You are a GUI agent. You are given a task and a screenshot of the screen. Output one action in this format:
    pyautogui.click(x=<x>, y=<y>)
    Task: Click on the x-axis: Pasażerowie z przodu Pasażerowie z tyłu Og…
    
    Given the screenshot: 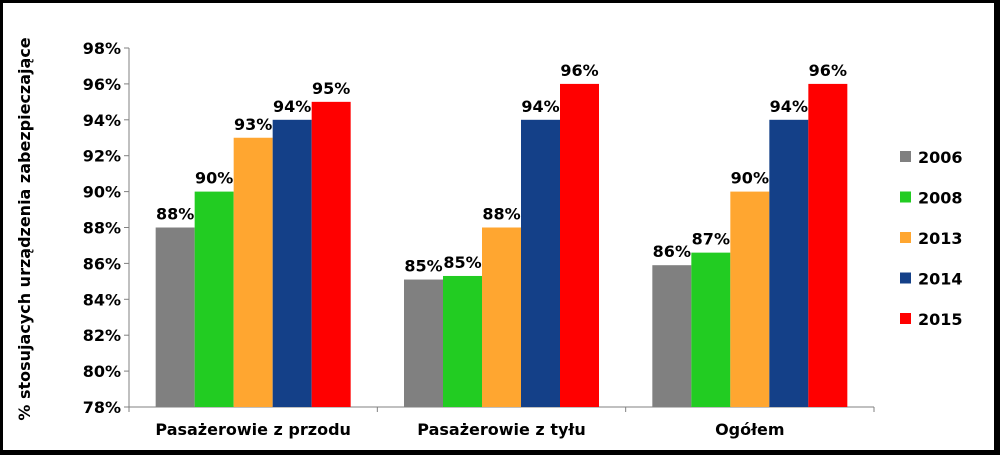 What is the action you would take?
    pyautogui.click(x=501, y=422)
    